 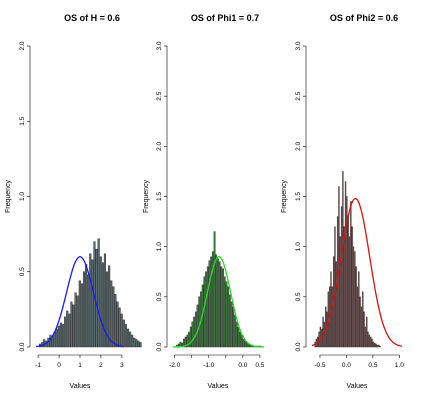 I want to click on y-tick-label: 1.0, so click(x=22, y=196).